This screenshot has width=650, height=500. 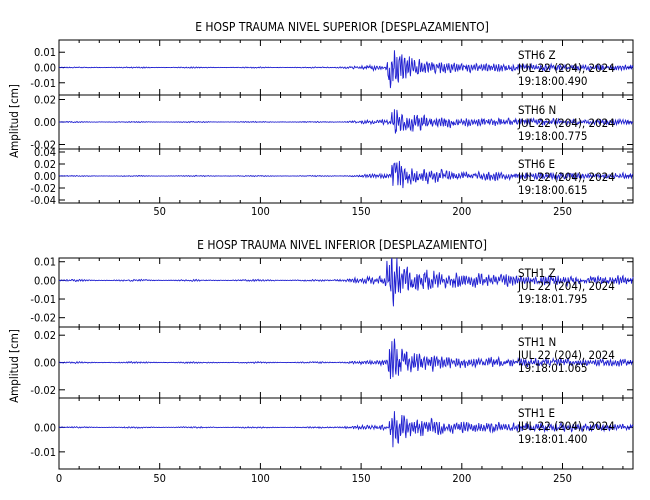 What do you see at coordinates (43, 200) in the screenshot?
I see `y-tick-label: -0.04` at bounding box center [43, 200].